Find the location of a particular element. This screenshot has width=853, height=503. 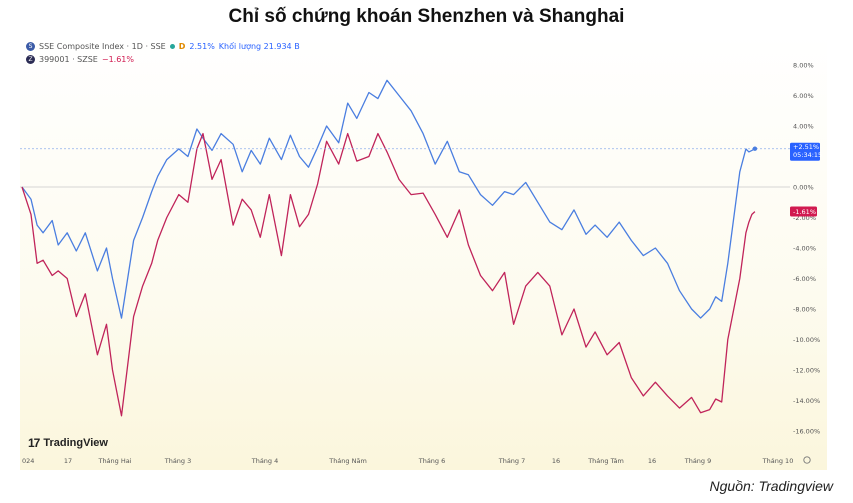

y-tick-label: -10.00% is located at coordinates (806, 340).